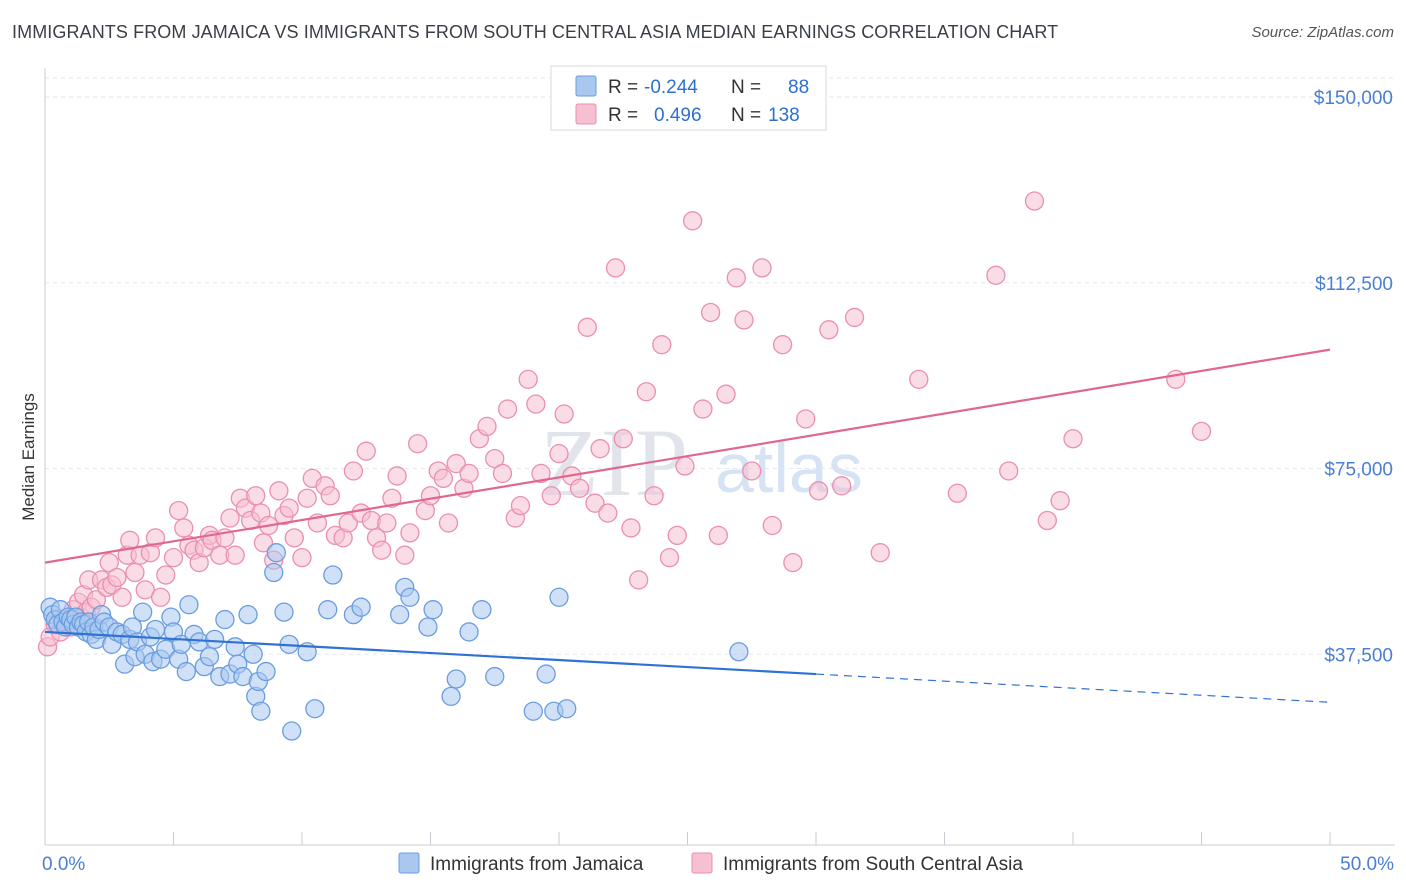 This screenshot has width=1406, height=892. Describe the element at coordinates (701, 462) in the screenshot. I see `watermark: ZIP atlas` at that location.